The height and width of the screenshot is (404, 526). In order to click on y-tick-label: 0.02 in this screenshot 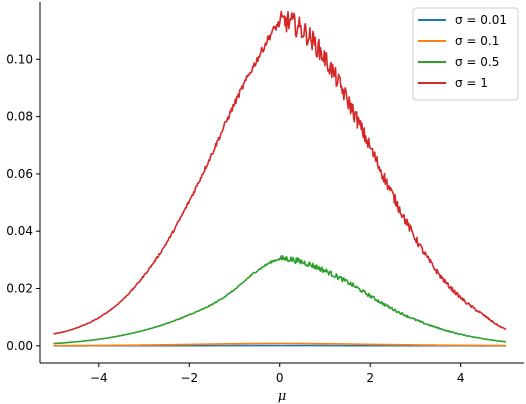, I will do `click(19, 289)`.